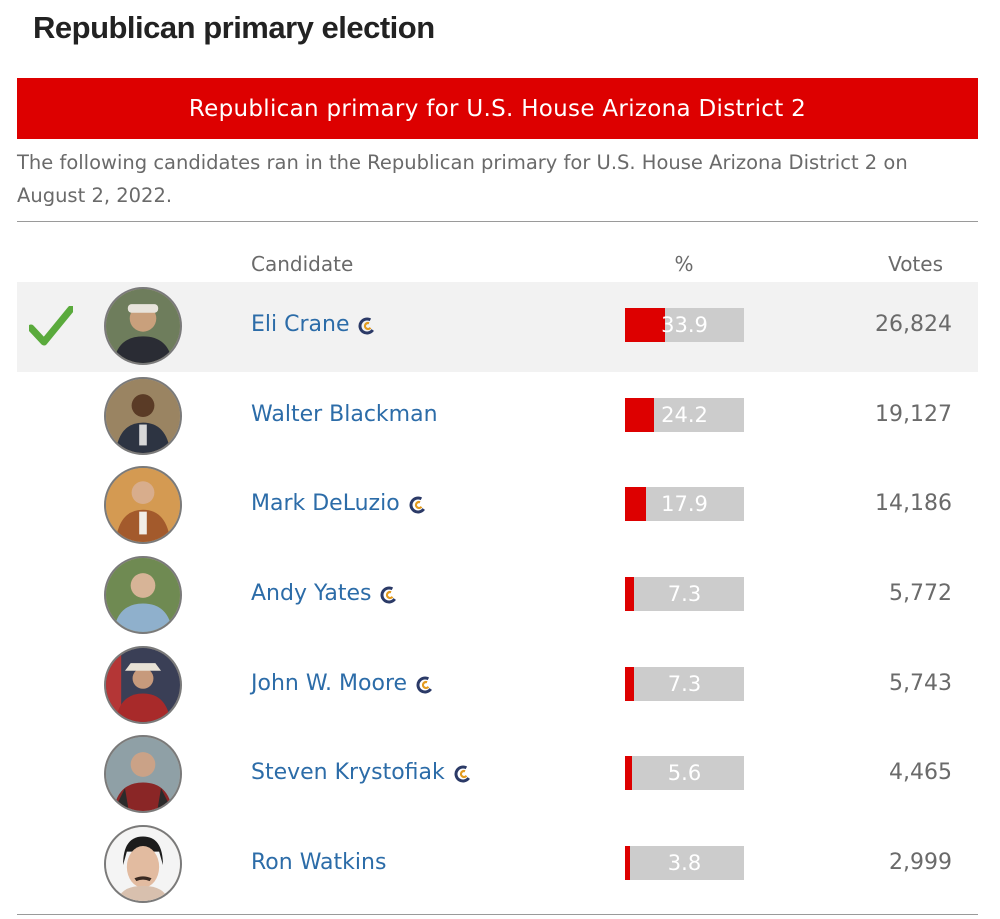  I want to click on vote-count: 5,743, so click(920, 683).